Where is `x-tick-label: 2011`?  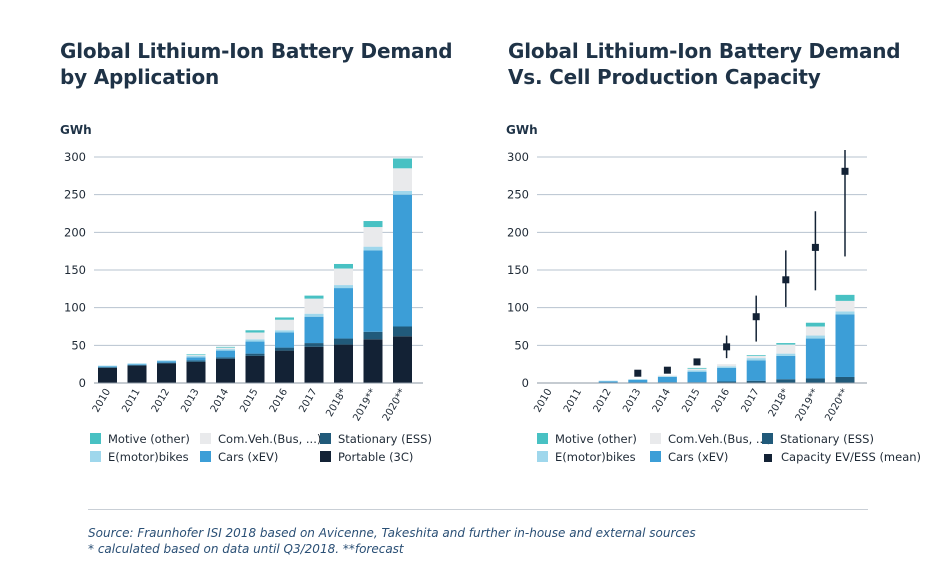 x-tick-label: 2011 is located at coordinates (131, 401).